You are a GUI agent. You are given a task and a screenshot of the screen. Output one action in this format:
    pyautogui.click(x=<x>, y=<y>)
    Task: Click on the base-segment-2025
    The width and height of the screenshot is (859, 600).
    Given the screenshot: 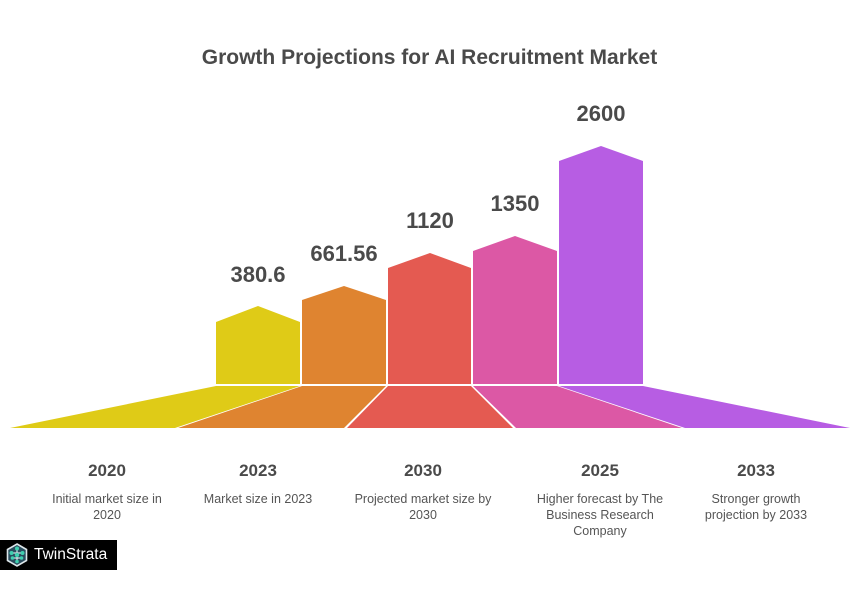 What is the action you would take?
    pyautogui.click(x=577, y=407)
    